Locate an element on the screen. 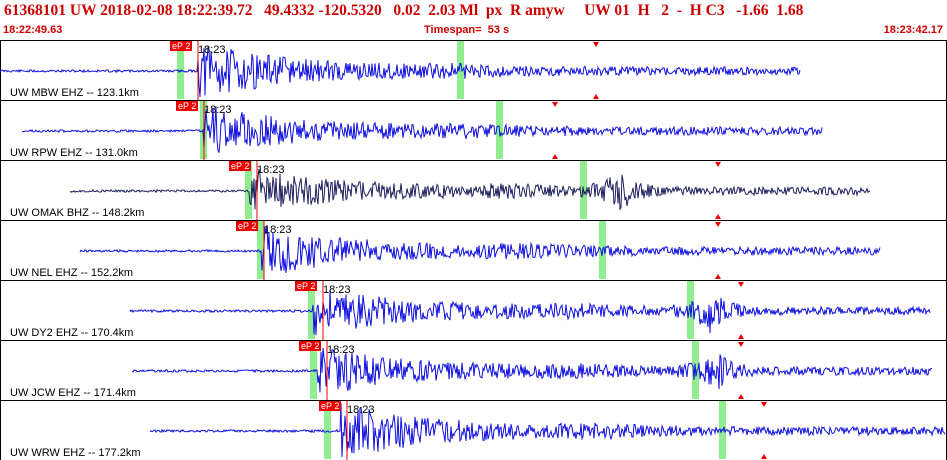 This screenshot has height=460, width=947. trace-panel: eP 2 18:23 UW JCW EHZ -- 171.4km is located at coordinates (473, 370).